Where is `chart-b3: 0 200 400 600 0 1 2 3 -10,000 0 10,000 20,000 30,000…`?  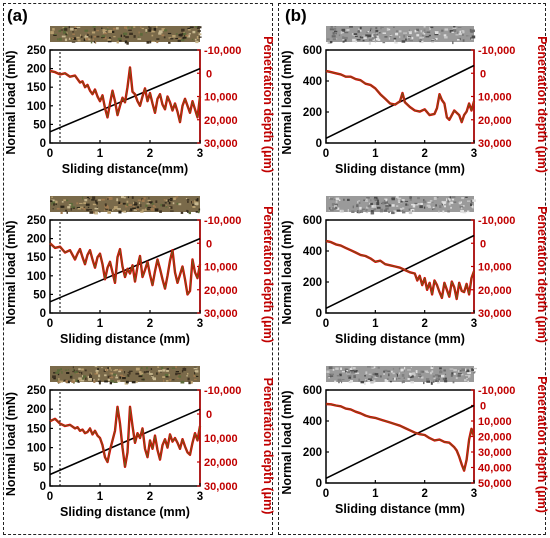 chart-b3: 0 200 400 600 0 1 2 3 -10,000 0 10,000 20,000 30,000… is located at coordinates (414, 441).